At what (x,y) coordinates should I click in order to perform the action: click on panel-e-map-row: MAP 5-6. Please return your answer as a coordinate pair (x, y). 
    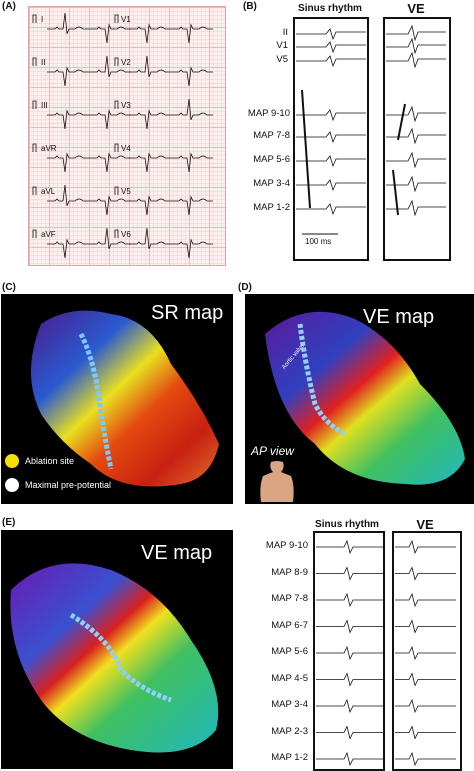
    Looking at the image, I should click on (289, 651).